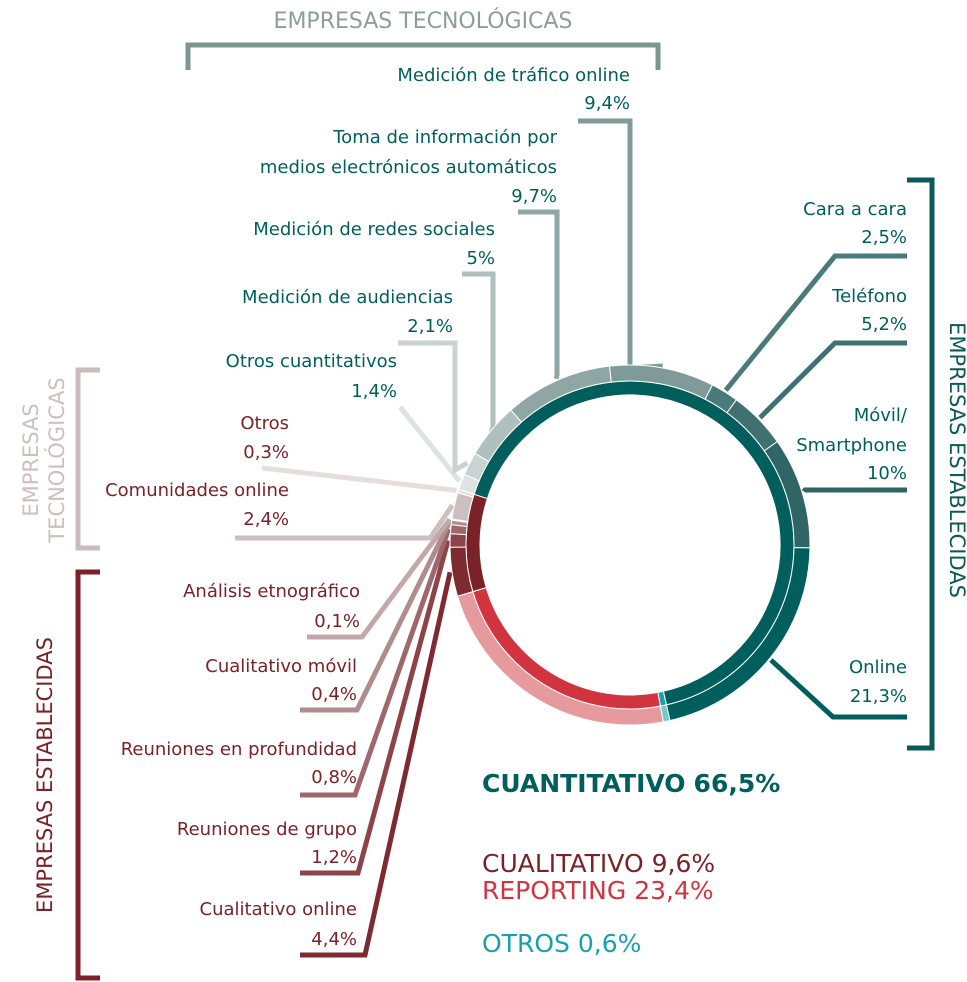 The height and width of the screenshot is (982, 967). Describe the element at coordinates (374, 229) in the screenshot. I see `segment-label: Medición de redes sociales` at that location.